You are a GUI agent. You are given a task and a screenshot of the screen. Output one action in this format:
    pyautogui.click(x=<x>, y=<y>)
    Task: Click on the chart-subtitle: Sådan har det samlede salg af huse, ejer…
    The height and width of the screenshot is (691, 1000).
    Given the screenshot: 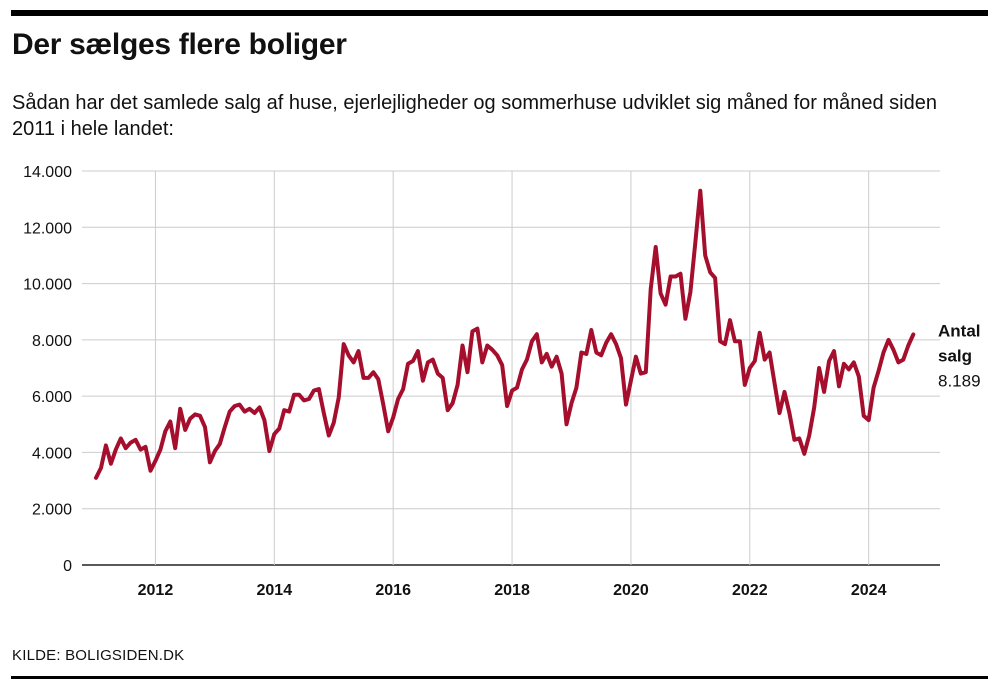 What is the action you would take?
    pyautogui.click(x=474, y=116)
    